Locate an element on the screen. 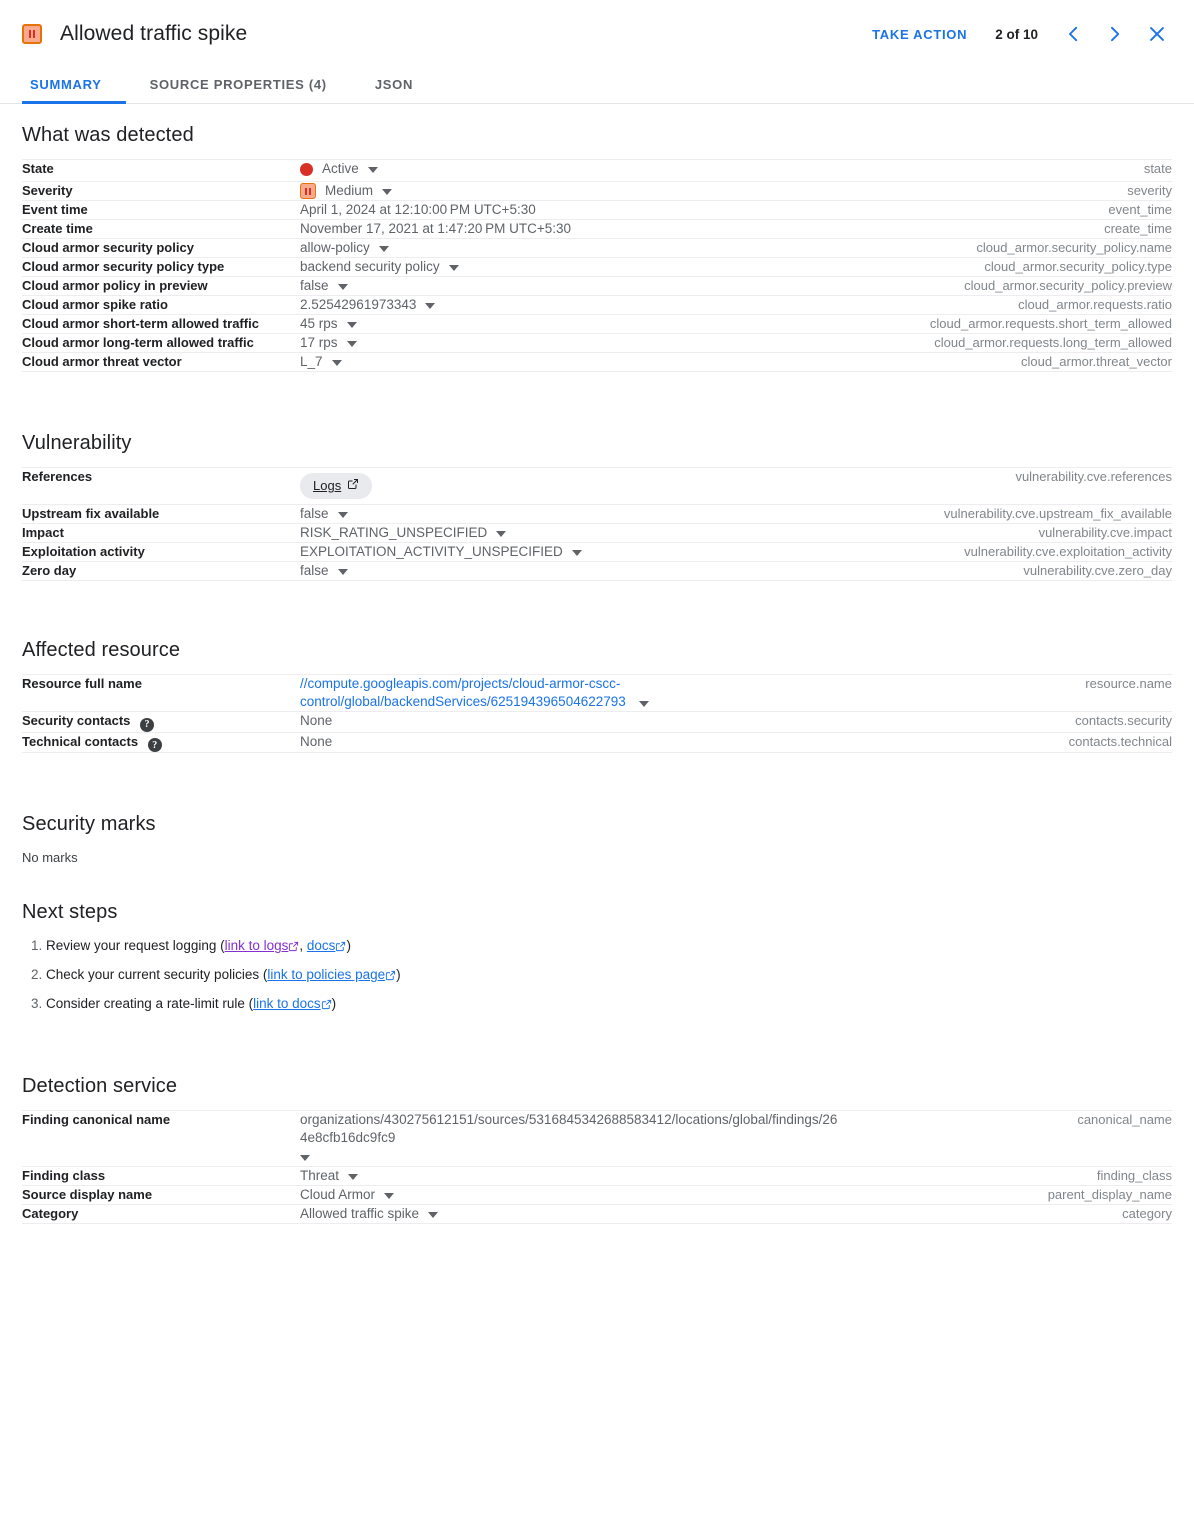 The image size is (1194, 1526). long-term-allowed-value: 17 rps is located at coordinates (319, 342).